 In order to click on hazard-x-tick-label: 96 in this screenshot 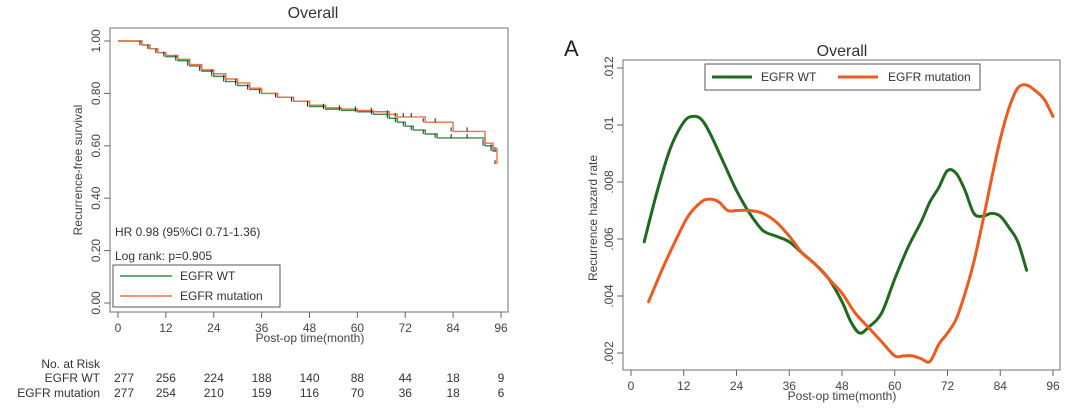, I will do `click(1053, 386)`.